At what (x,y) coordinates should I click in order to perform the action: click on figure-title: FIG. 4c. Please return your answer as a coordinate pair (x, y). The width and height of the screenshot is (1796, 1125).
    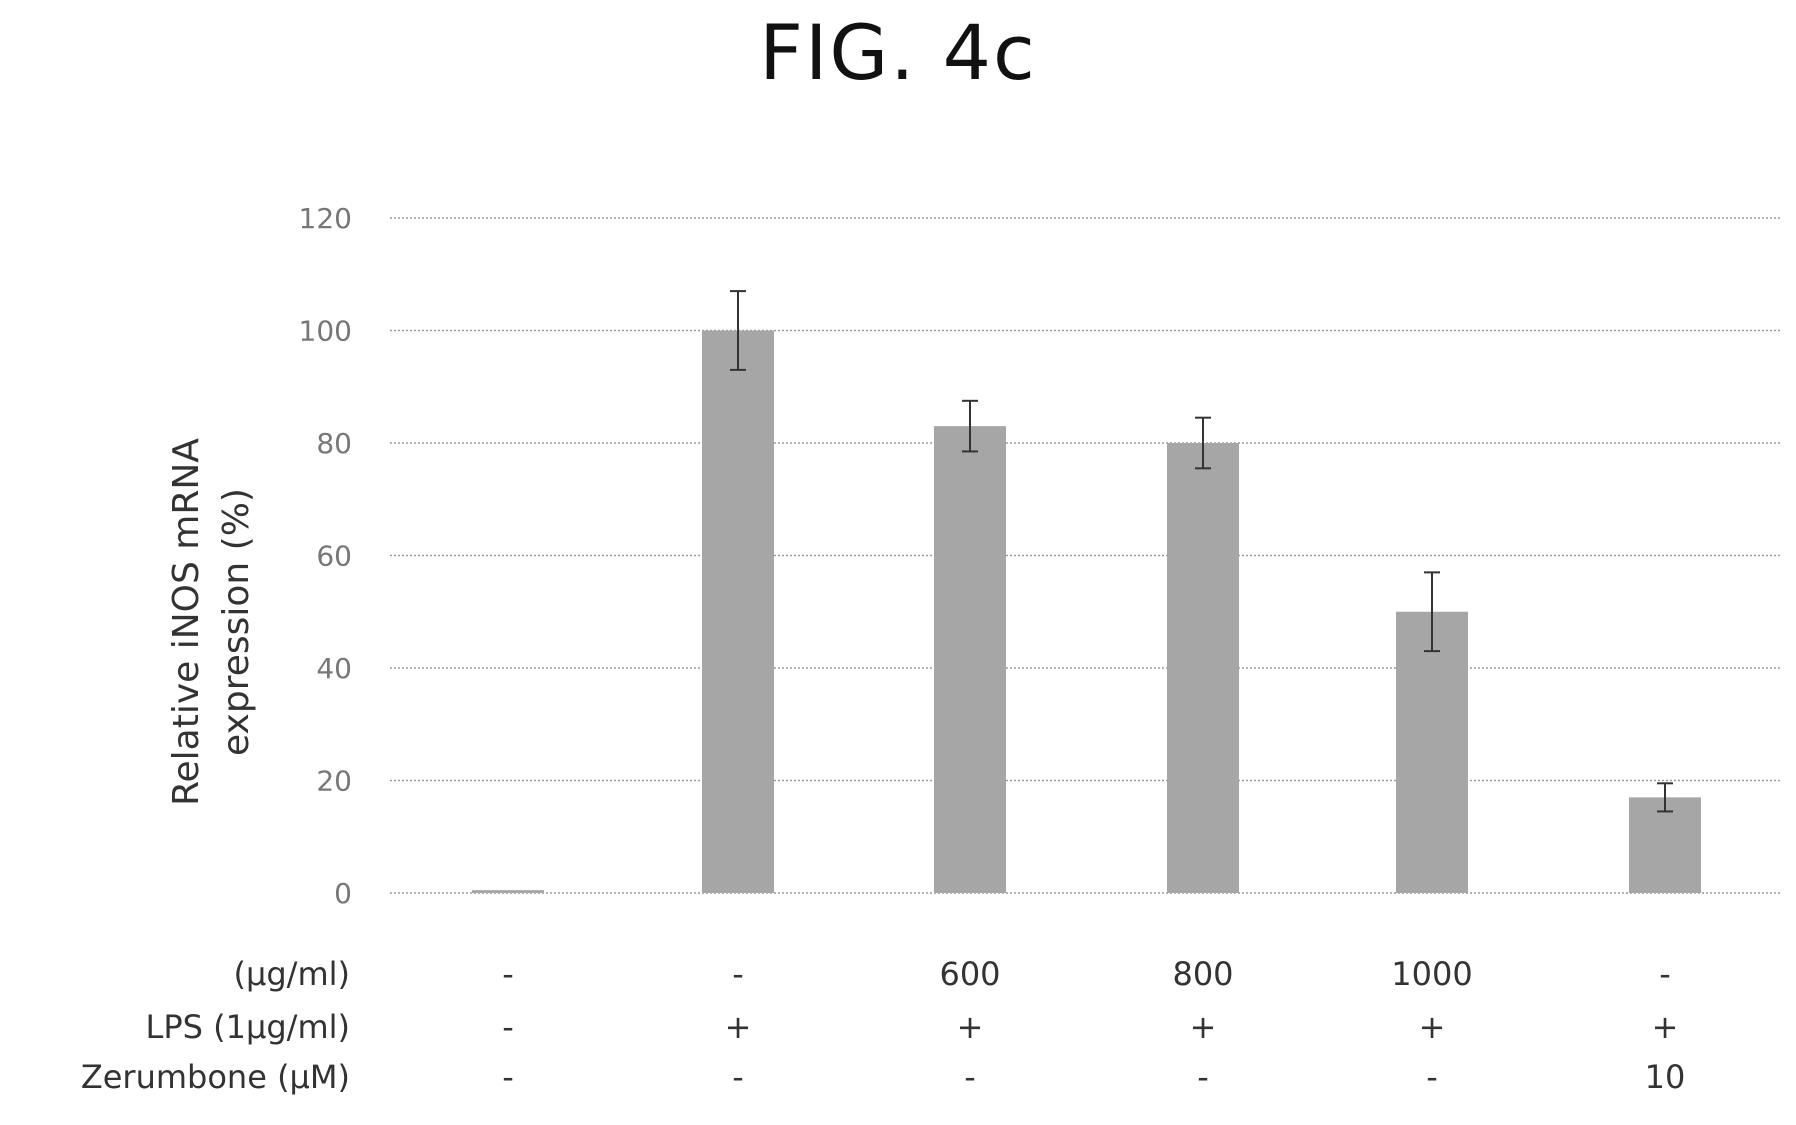
    Looking at the image, I should click on (898, 52).